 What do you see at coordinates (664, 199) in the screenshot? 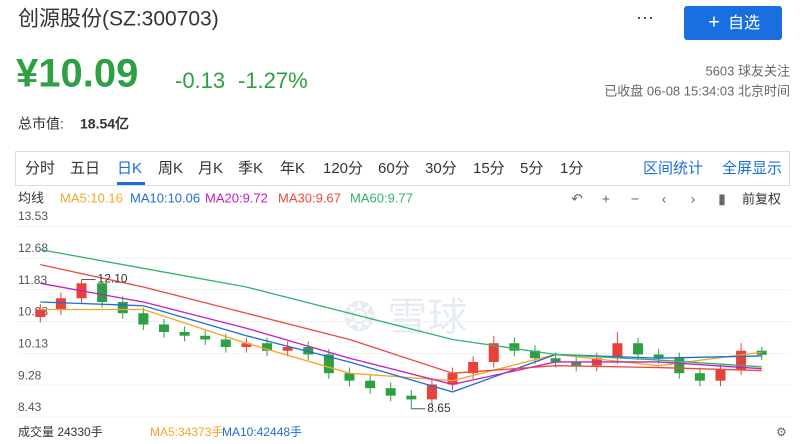
I see `left-icon: ‹` at bounding box center [664, 199].